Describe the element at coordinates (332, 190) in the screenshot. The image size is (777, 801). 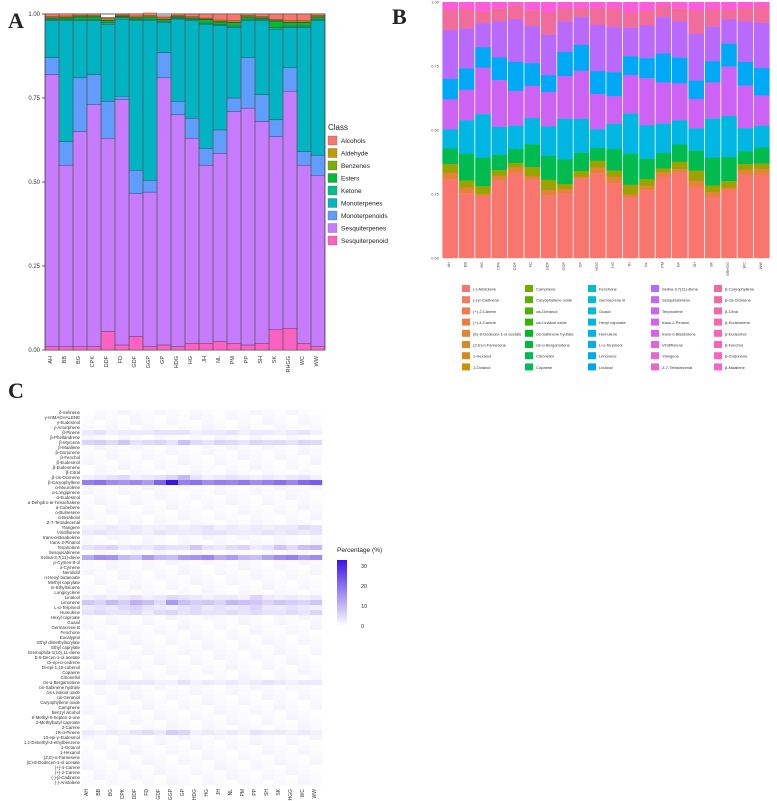
I see `panel-a-legend-swatch-ketone` at that location.